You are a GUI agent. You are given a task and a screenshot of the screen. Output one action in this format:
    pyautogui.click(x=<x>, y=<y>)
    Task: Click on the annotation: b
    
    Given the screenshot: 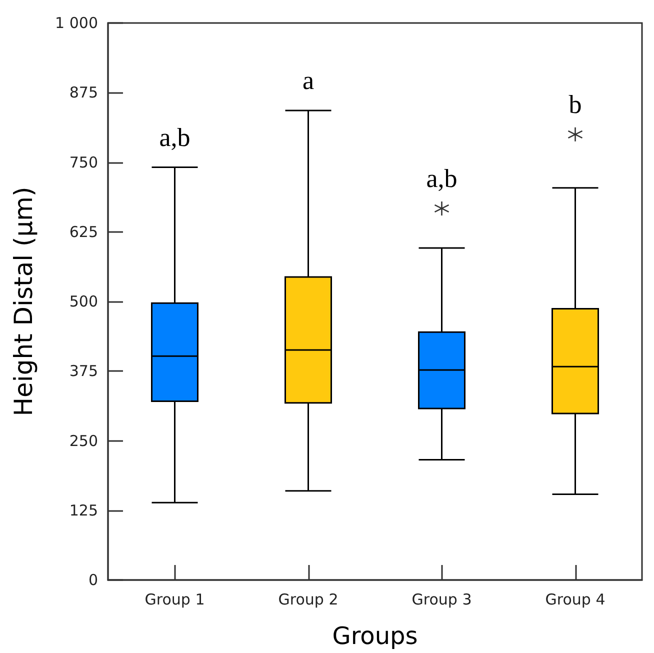 What is the action you would take?
    pyautogui.click(x=575, y=104)
    